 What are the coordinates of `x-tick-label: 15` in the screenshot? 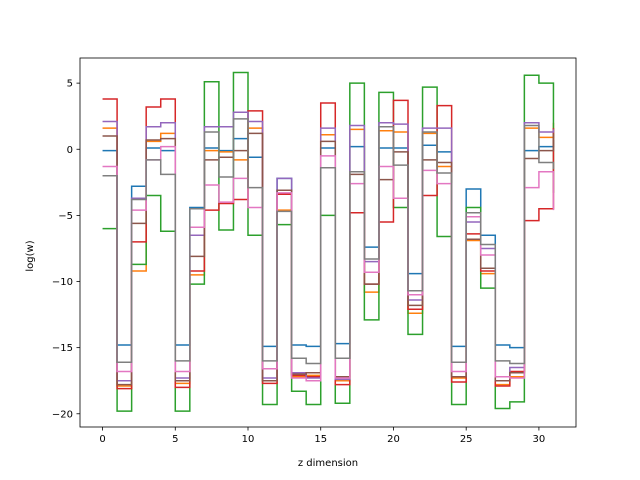 It's located at (320, 439).